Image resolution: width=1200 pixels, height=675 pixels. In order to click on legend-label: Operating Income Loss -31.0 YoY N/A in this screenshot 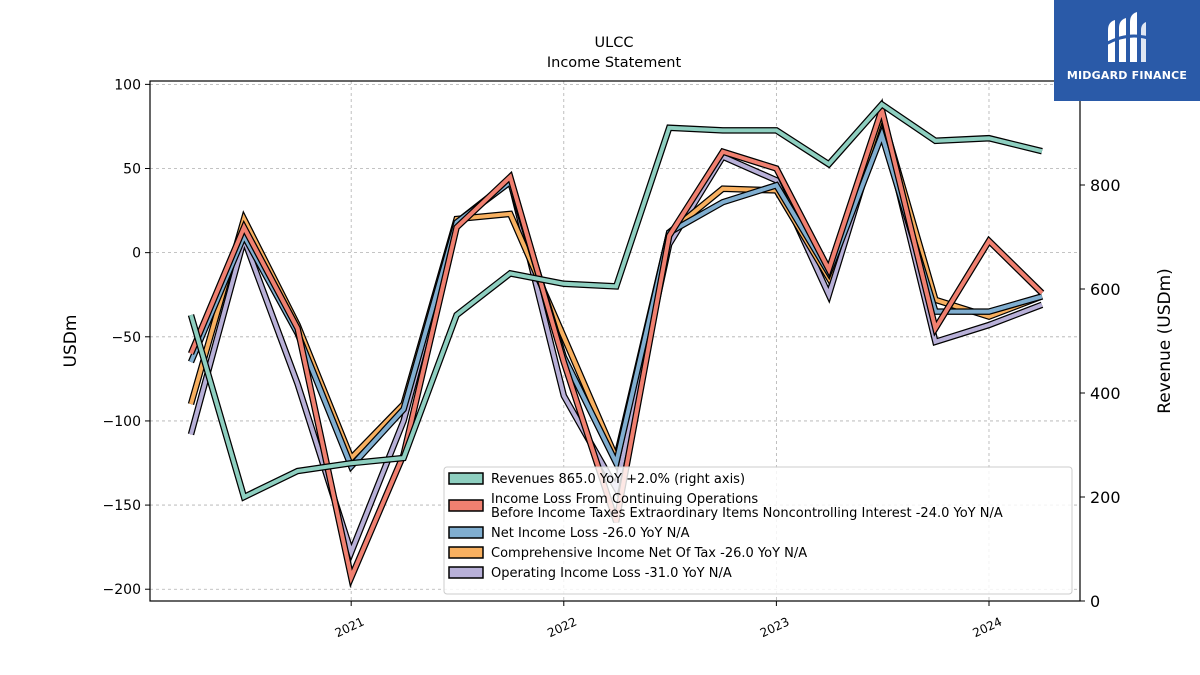, I will do `click(611, 573)`.